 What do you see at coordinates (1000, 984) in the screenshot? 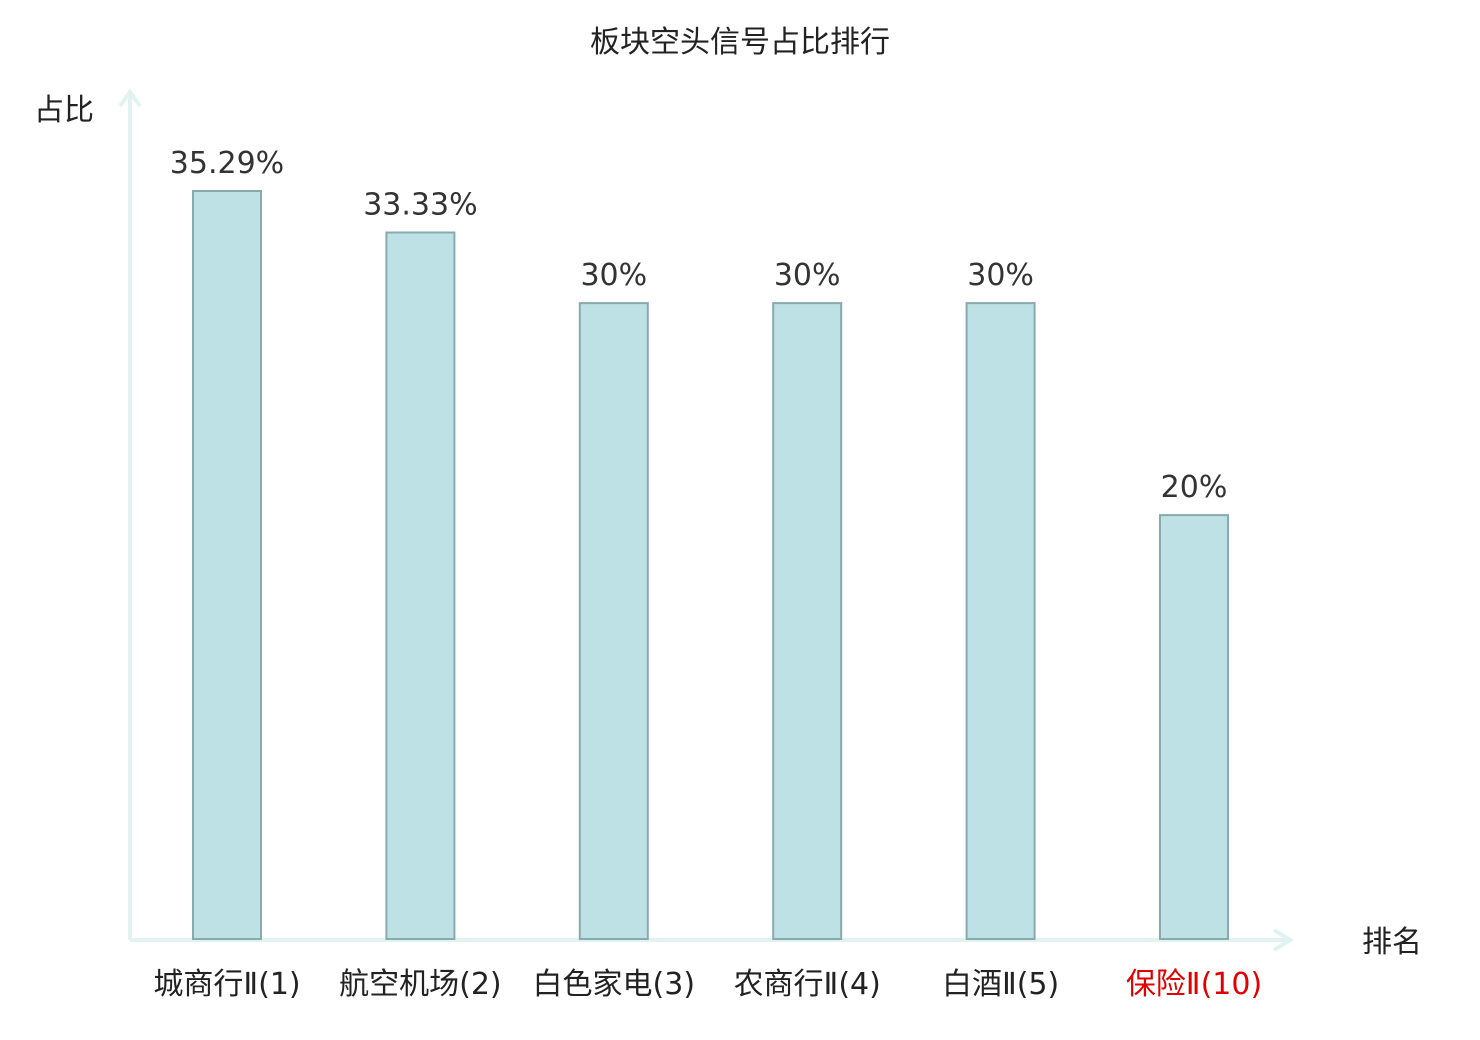
I see `category-label-5: 白酒Ⅱ(5)` at bounding box center [1000, 984].